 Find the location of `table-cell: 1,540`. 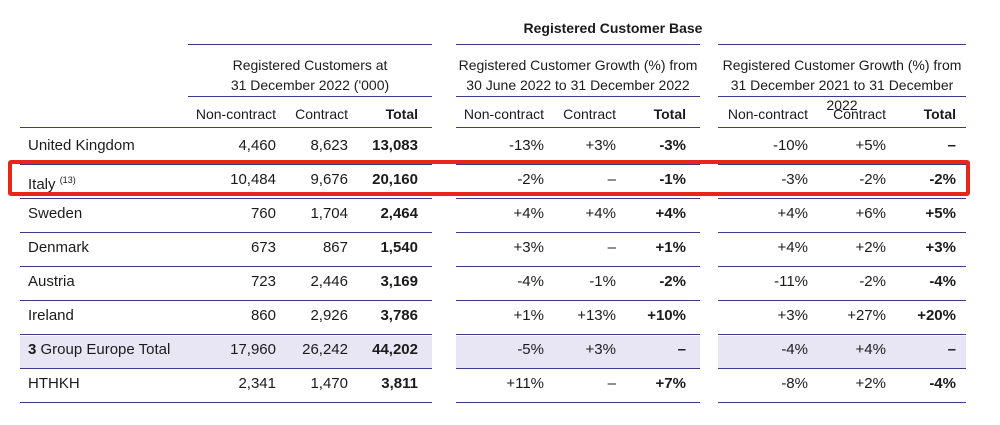

table-cell: 1,540 is located at coordinates (399, 247).